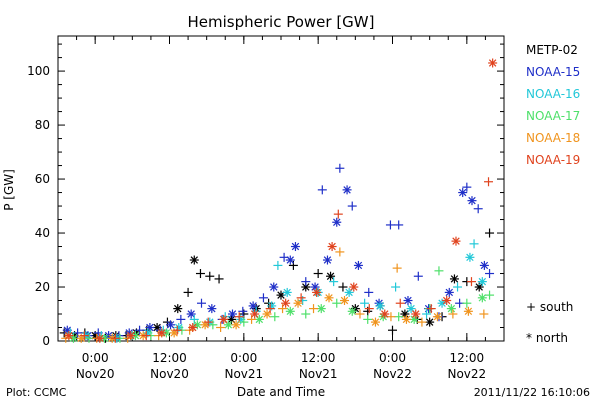 The width and height of the screenshot is (600, 400). What do you see at coordinates (281, 392) in the screenshot?
I see `x-axis-label: Date and Time` at bounding box center [281, 392].